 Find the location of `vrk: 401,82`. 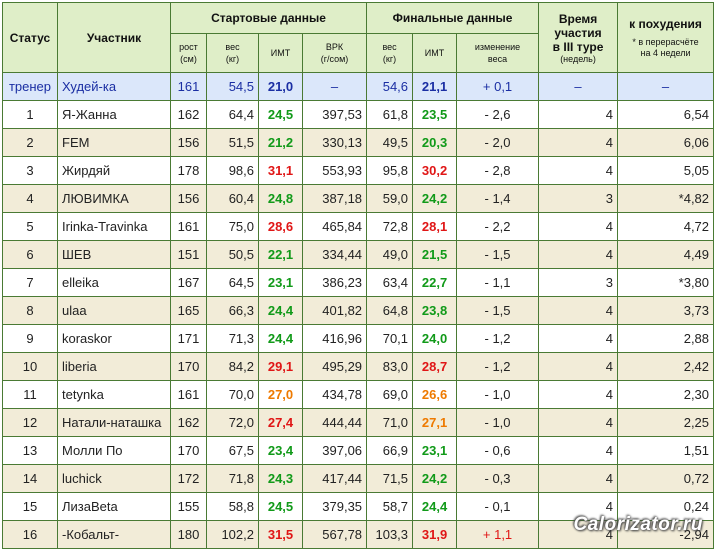

vrk: 401,82 is located at coordinates (334, 310).